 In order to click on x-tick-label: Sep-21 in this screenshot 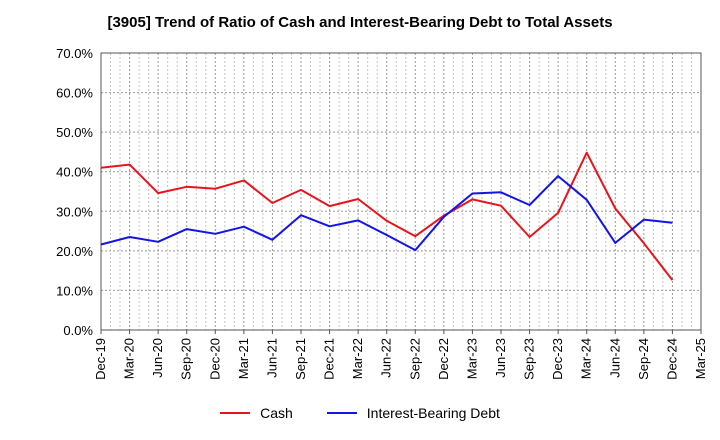, I will do `click(300, 359)`.